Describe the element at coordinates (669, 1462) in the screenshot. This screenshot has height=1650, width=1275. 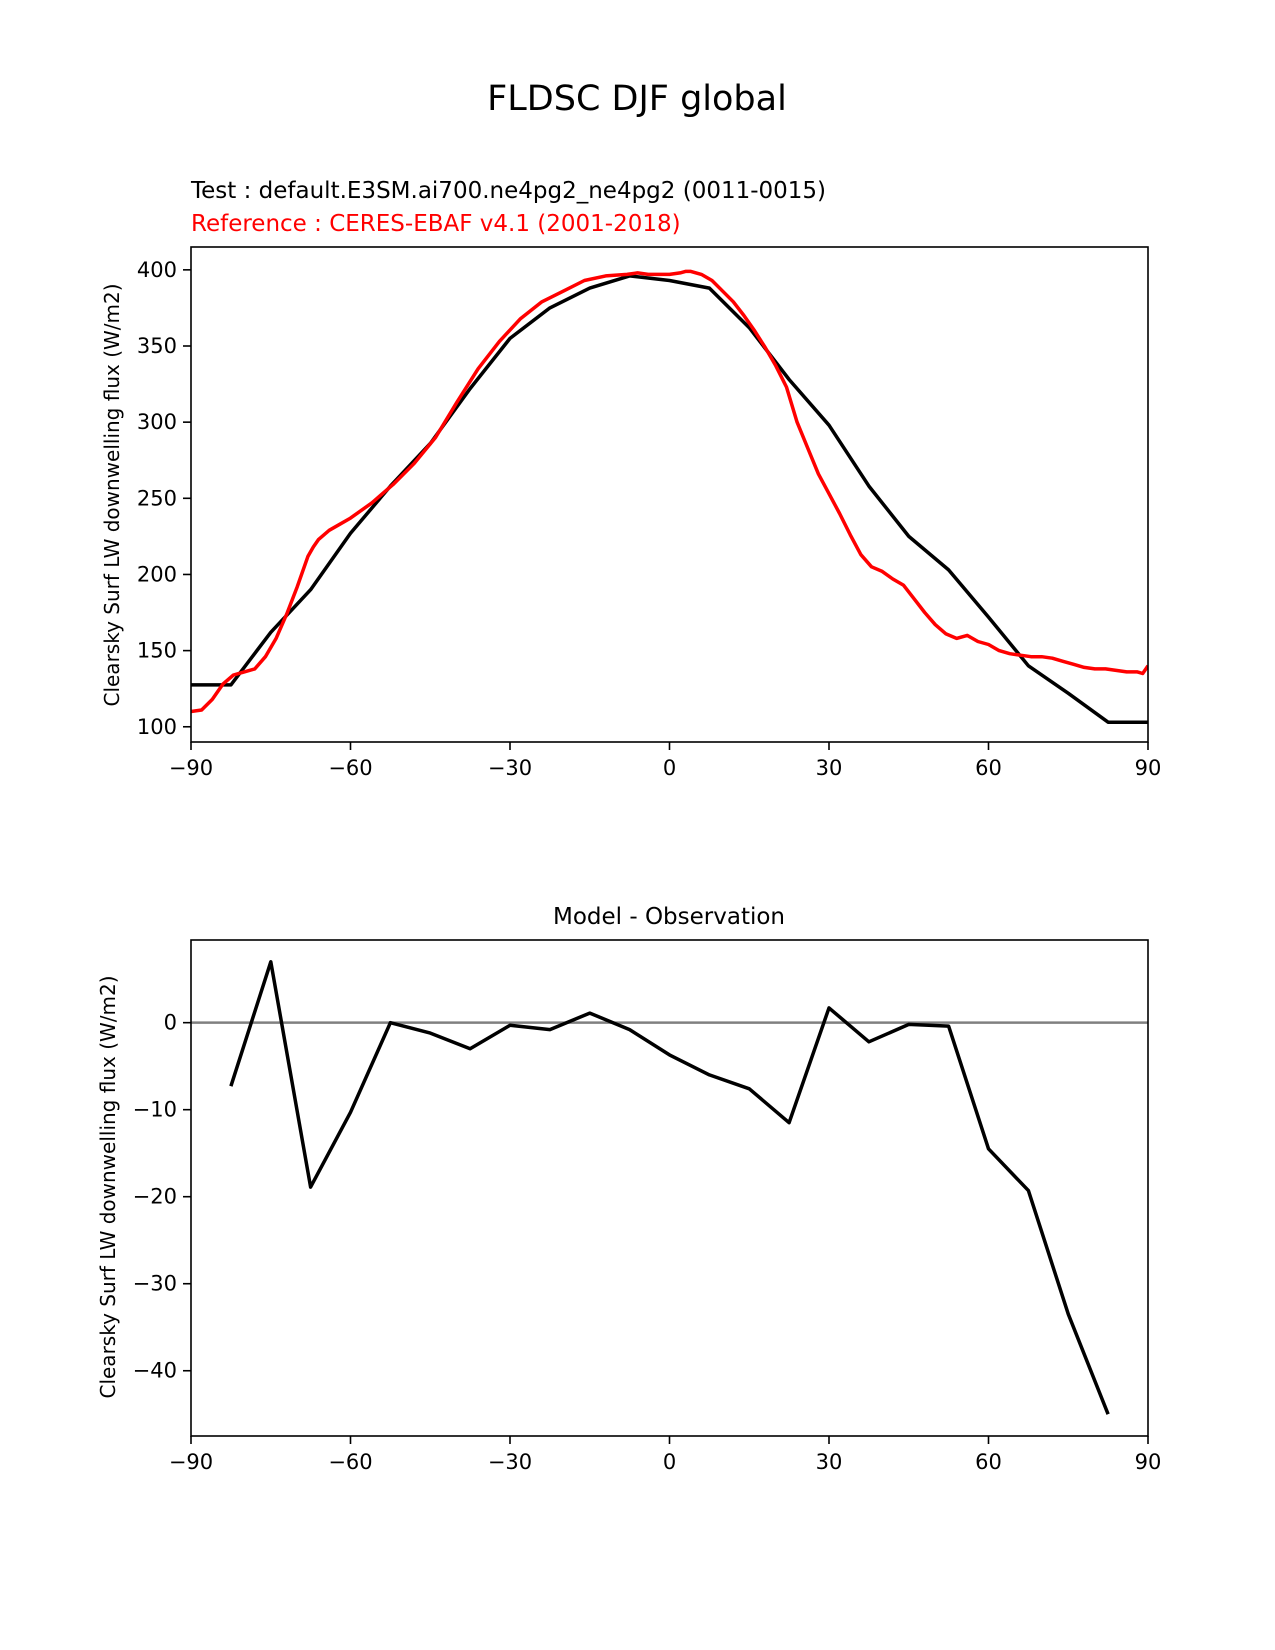
I see `bottom-x-tick-label: 0` at that location.